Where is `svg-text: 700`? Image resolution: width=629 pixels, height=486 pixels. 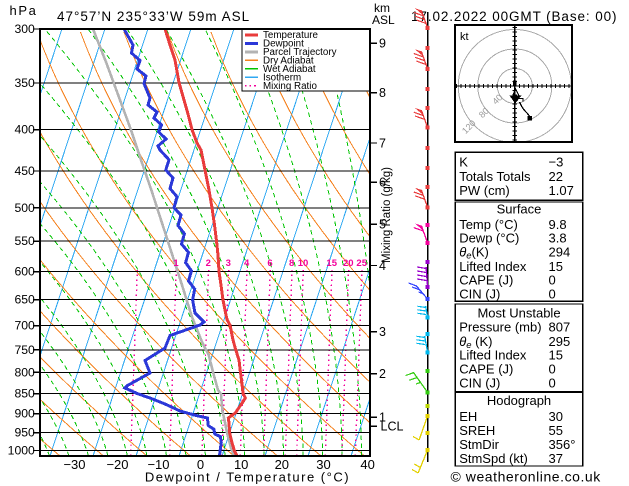 svg-text: 700 is located at coordinates (24, 326).